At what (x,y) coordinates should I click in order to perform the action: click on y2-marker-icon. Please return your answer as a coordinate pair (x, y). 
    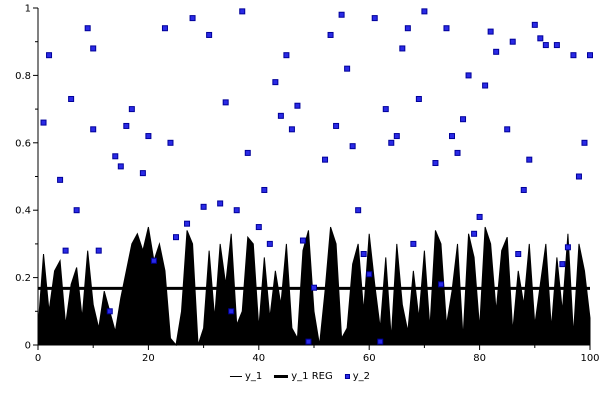
    Looking at the image, I should click on (347, 376).